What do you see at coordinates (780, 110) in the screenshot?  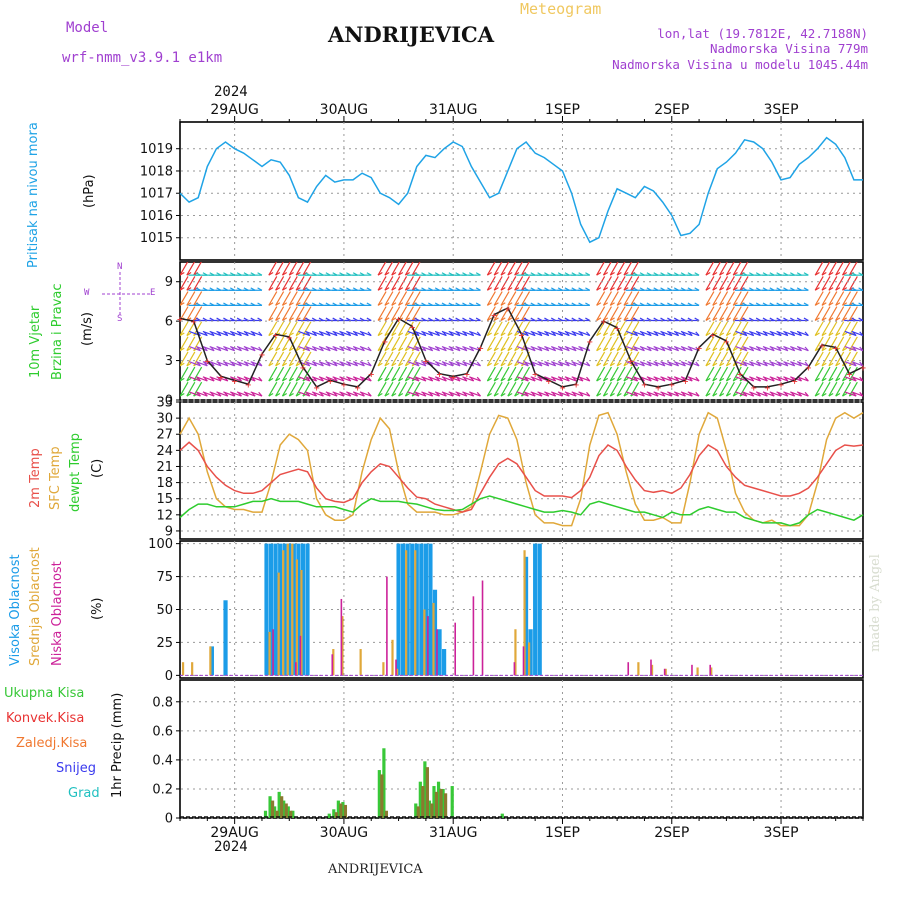 I see `x-tick-label-top: 3SEP` at bounding box center [780, 110].